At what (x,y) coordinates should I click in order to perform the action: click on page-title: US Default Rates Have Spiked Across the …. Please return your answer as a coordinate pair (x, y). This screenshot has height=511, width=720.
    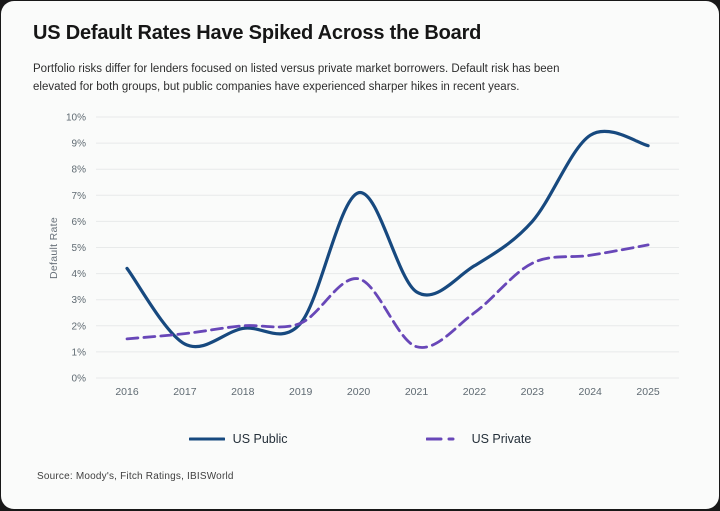
    Looking at the image, I should click on (257, 33).